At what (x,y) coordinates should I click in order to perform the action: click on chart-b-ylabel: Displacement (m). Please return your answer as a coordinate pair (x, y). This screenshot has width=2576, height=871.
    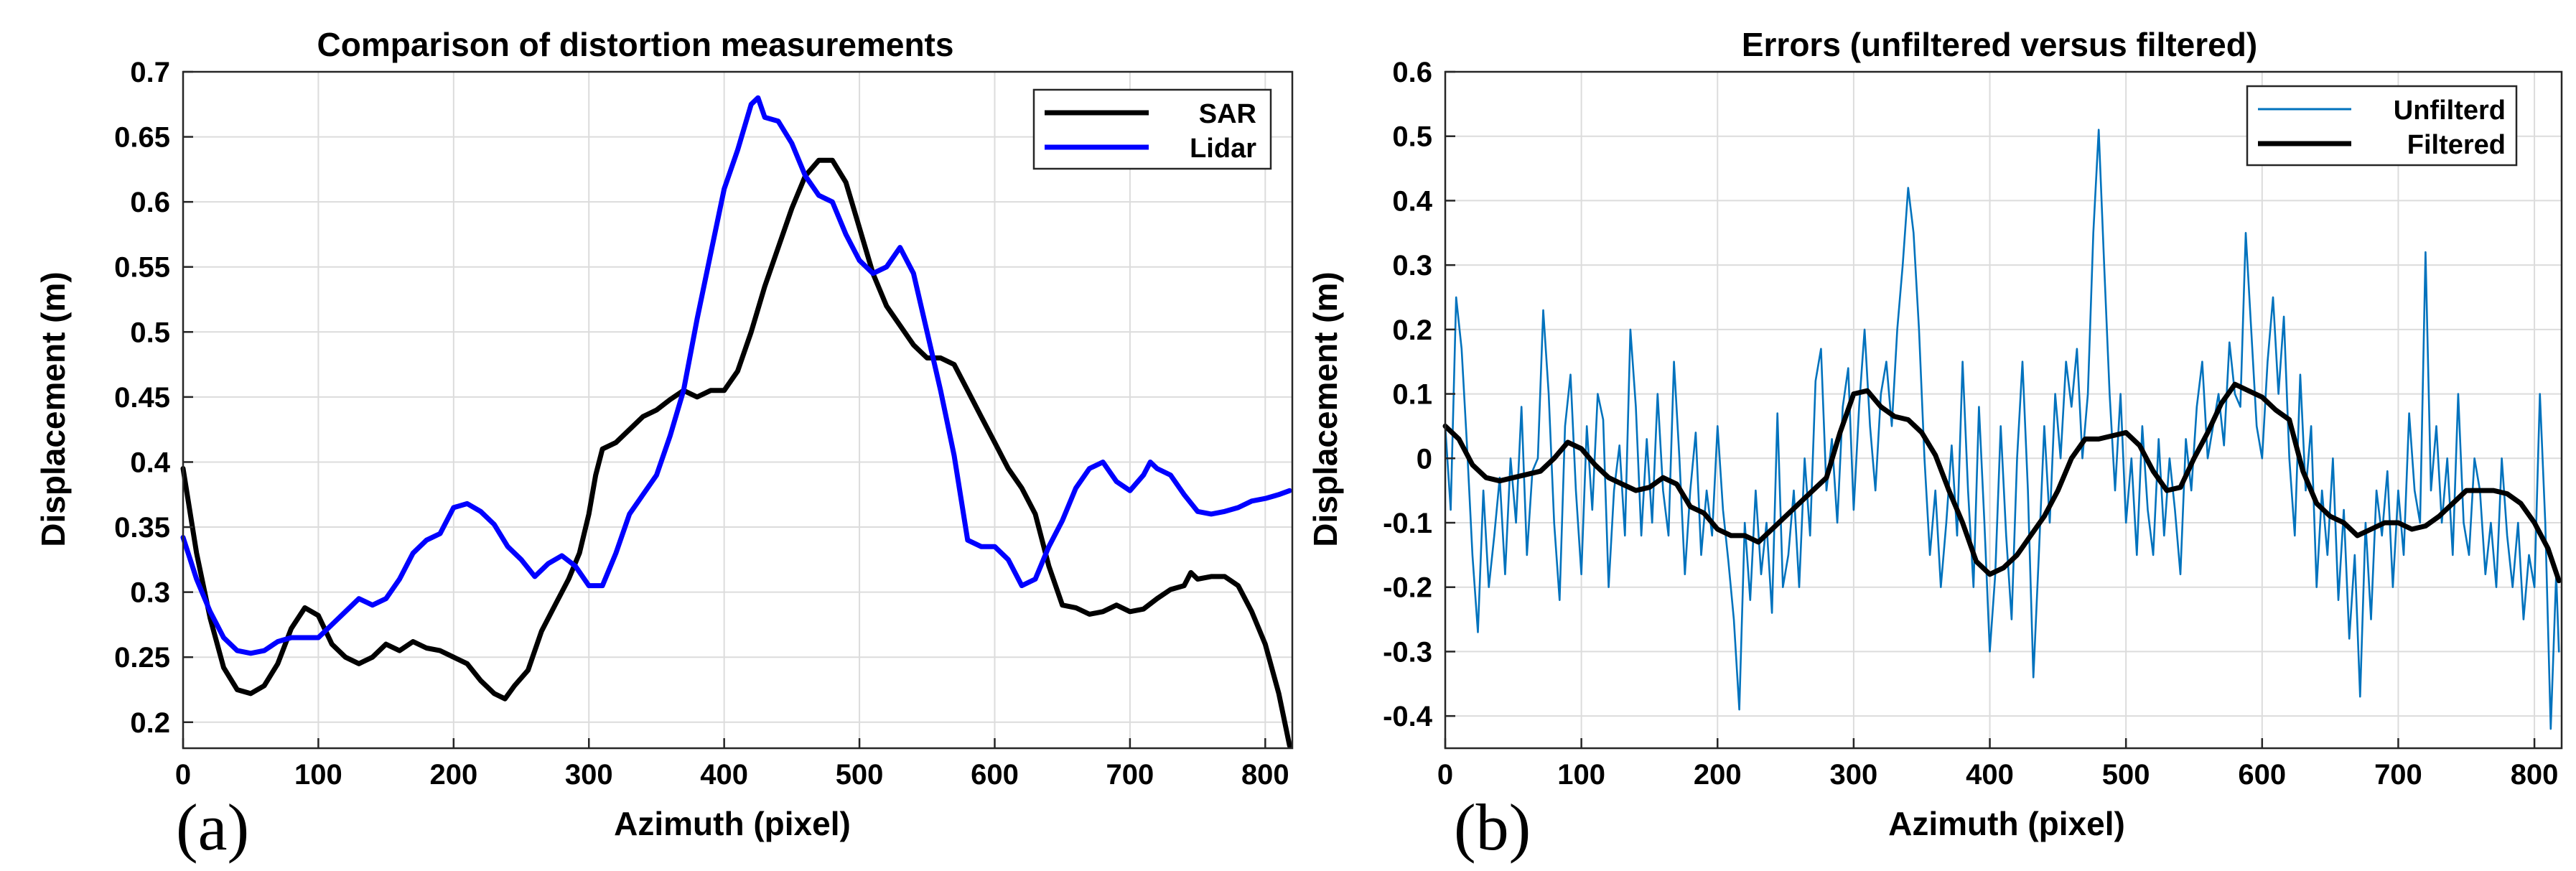
    Looking at the image, I should click on (1325, 408).